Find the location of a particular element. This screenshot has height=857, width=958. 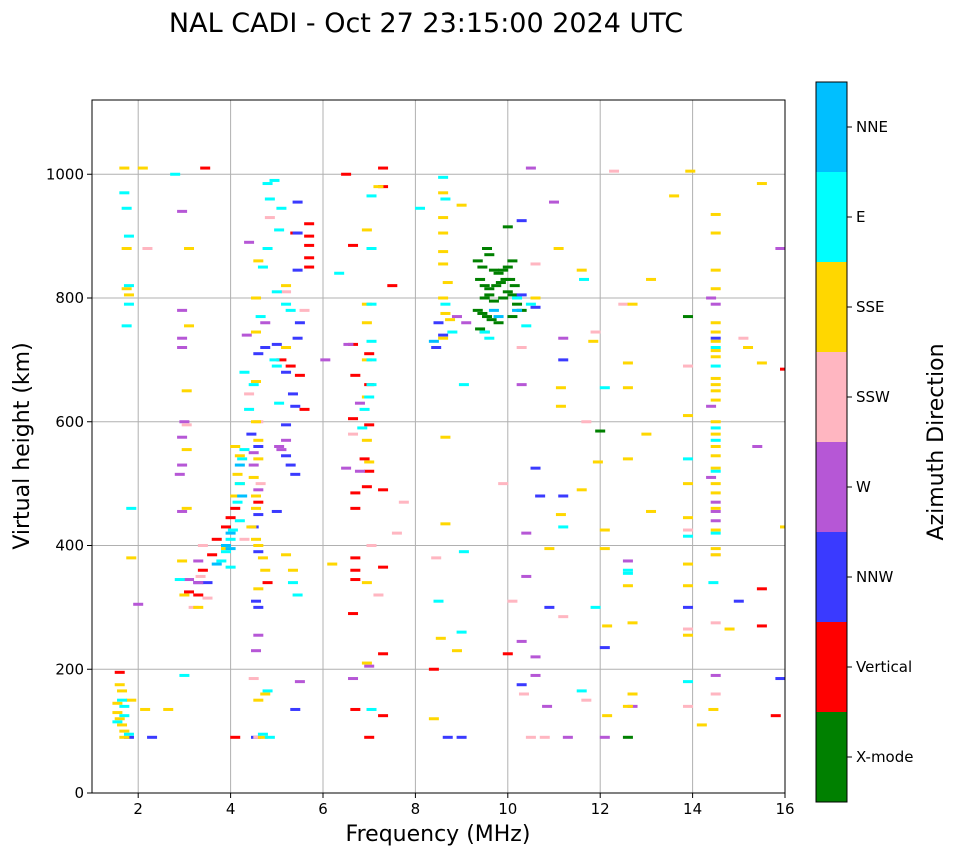

x-tick-label: 12 is located at coordinates (600, 809).